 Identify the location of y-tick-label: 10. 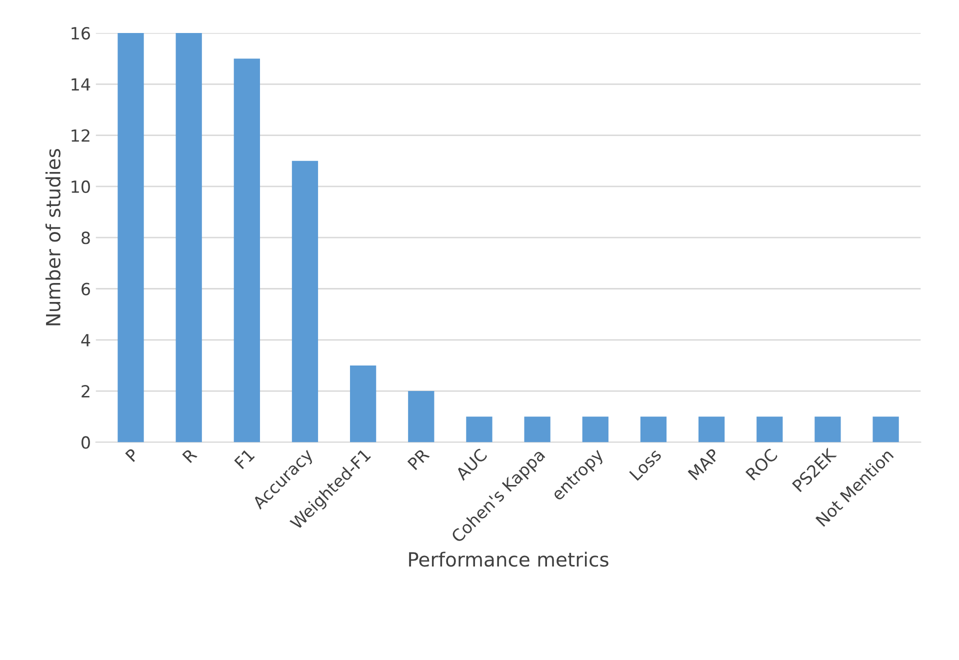
(81, 187).